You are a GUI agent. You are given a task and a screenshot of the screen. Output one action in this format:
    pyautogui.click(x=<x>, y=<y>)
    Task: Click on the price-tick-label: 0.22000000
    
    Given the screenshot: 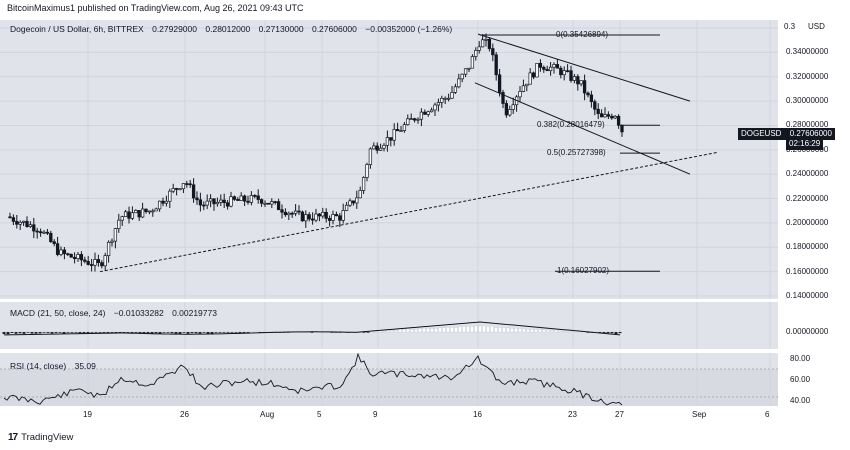 What is the action you would take?
    pyautogui.click(x=807, y=198)
    